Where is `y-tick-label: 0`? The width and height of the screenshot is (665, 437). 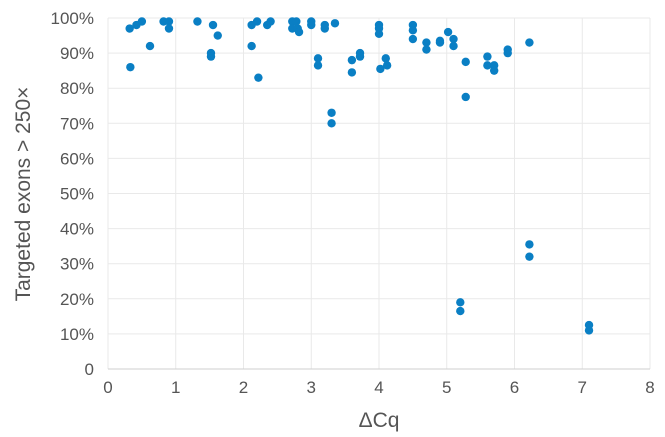
y-tick-label: 0 is located at coordinates (89, 369).